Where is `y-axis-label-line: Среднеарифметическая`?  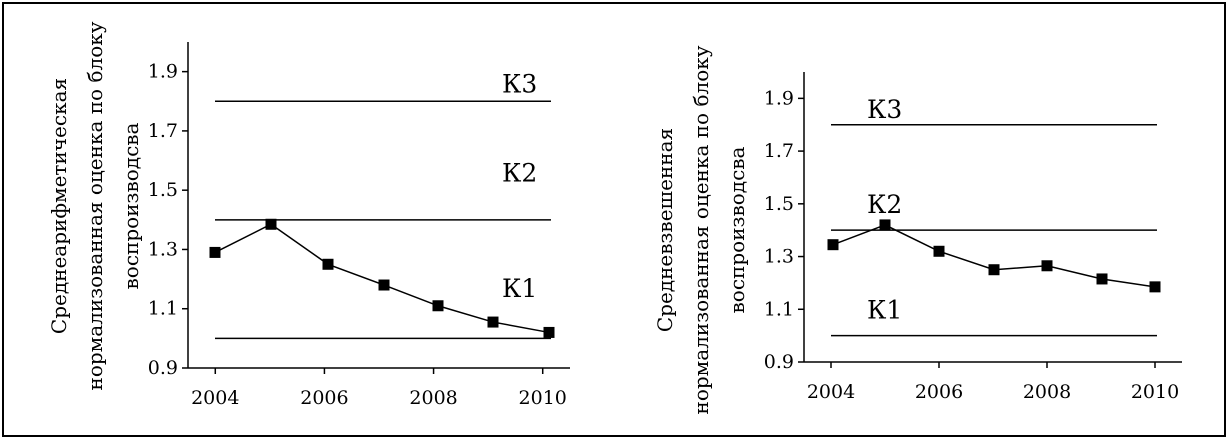 y-axis-label-line: Среднеарифметическая is located at coordinates (59, 206).